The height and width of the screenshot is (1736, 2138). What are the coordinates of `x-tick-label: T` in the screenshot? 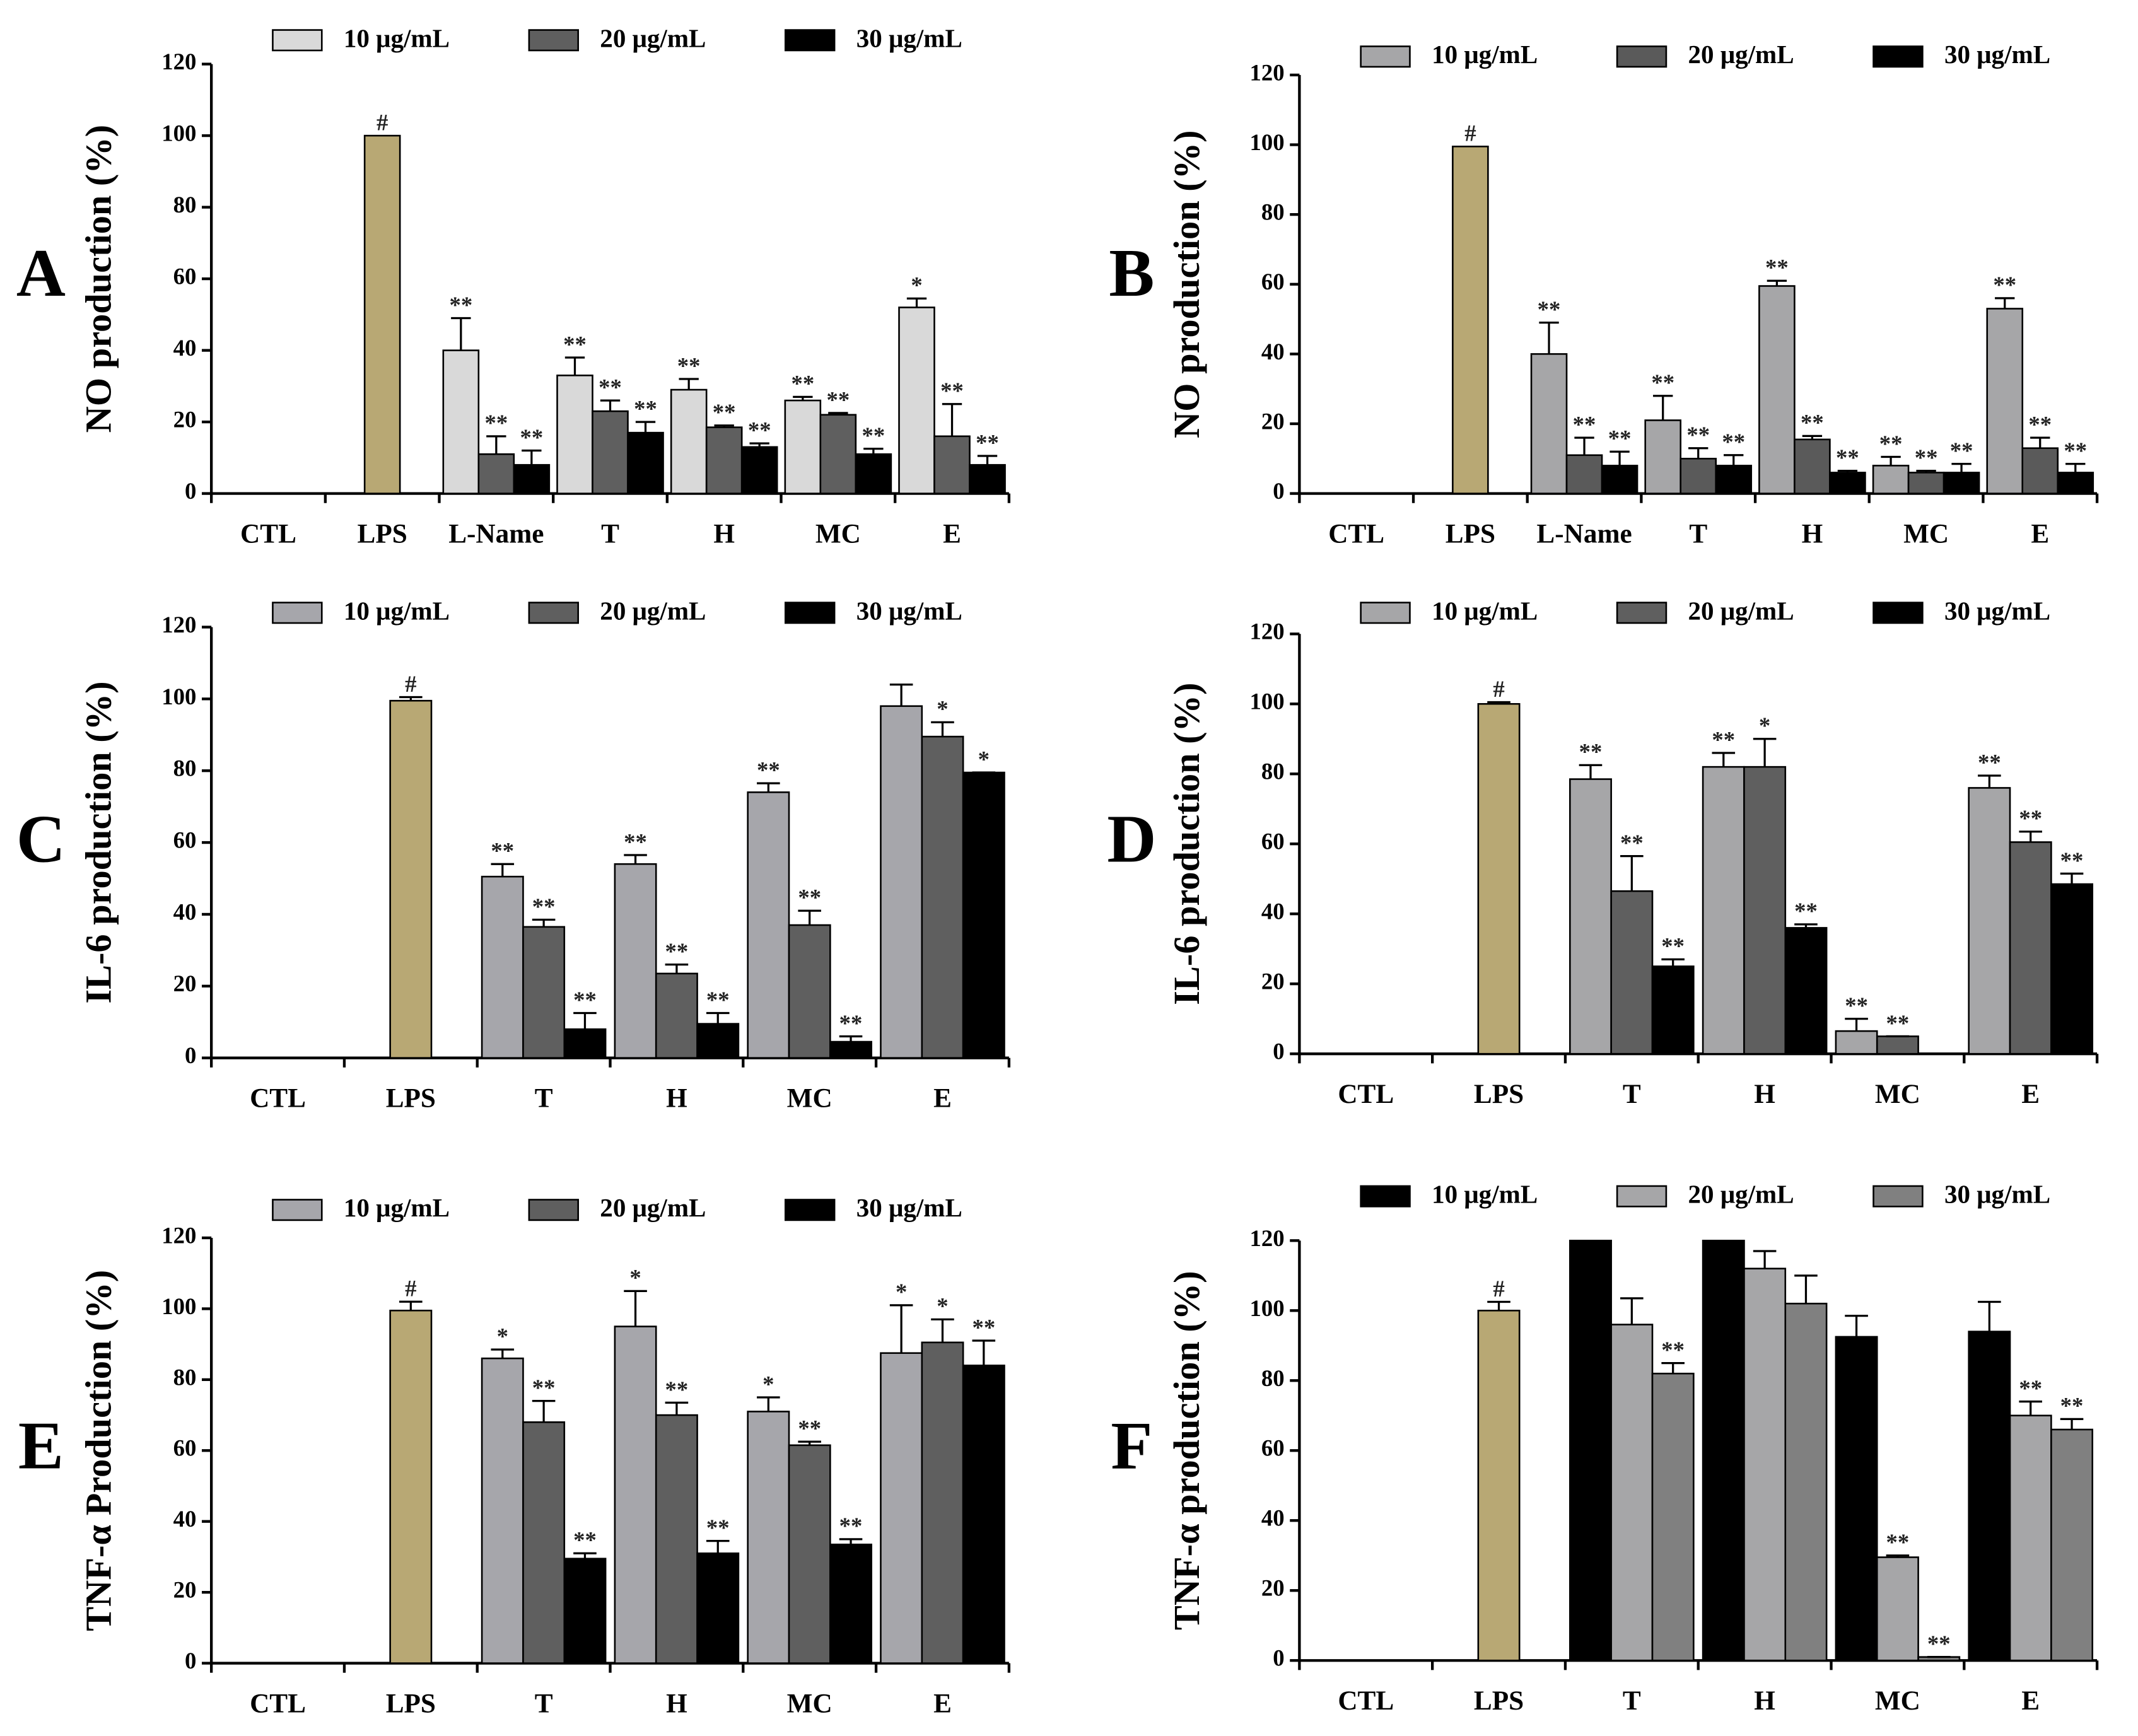 It's located at (1632, 1701).